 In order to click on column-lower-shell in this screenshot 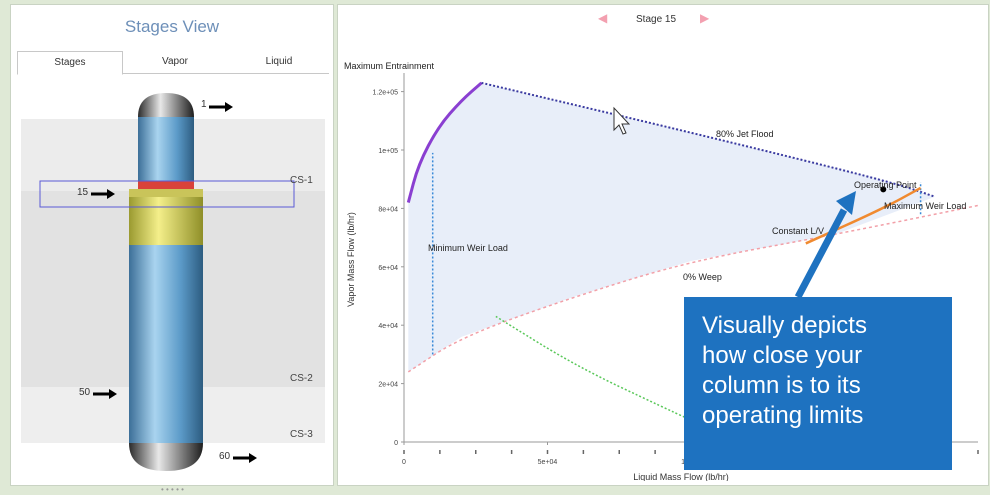, I will do `click(166, 344)`.